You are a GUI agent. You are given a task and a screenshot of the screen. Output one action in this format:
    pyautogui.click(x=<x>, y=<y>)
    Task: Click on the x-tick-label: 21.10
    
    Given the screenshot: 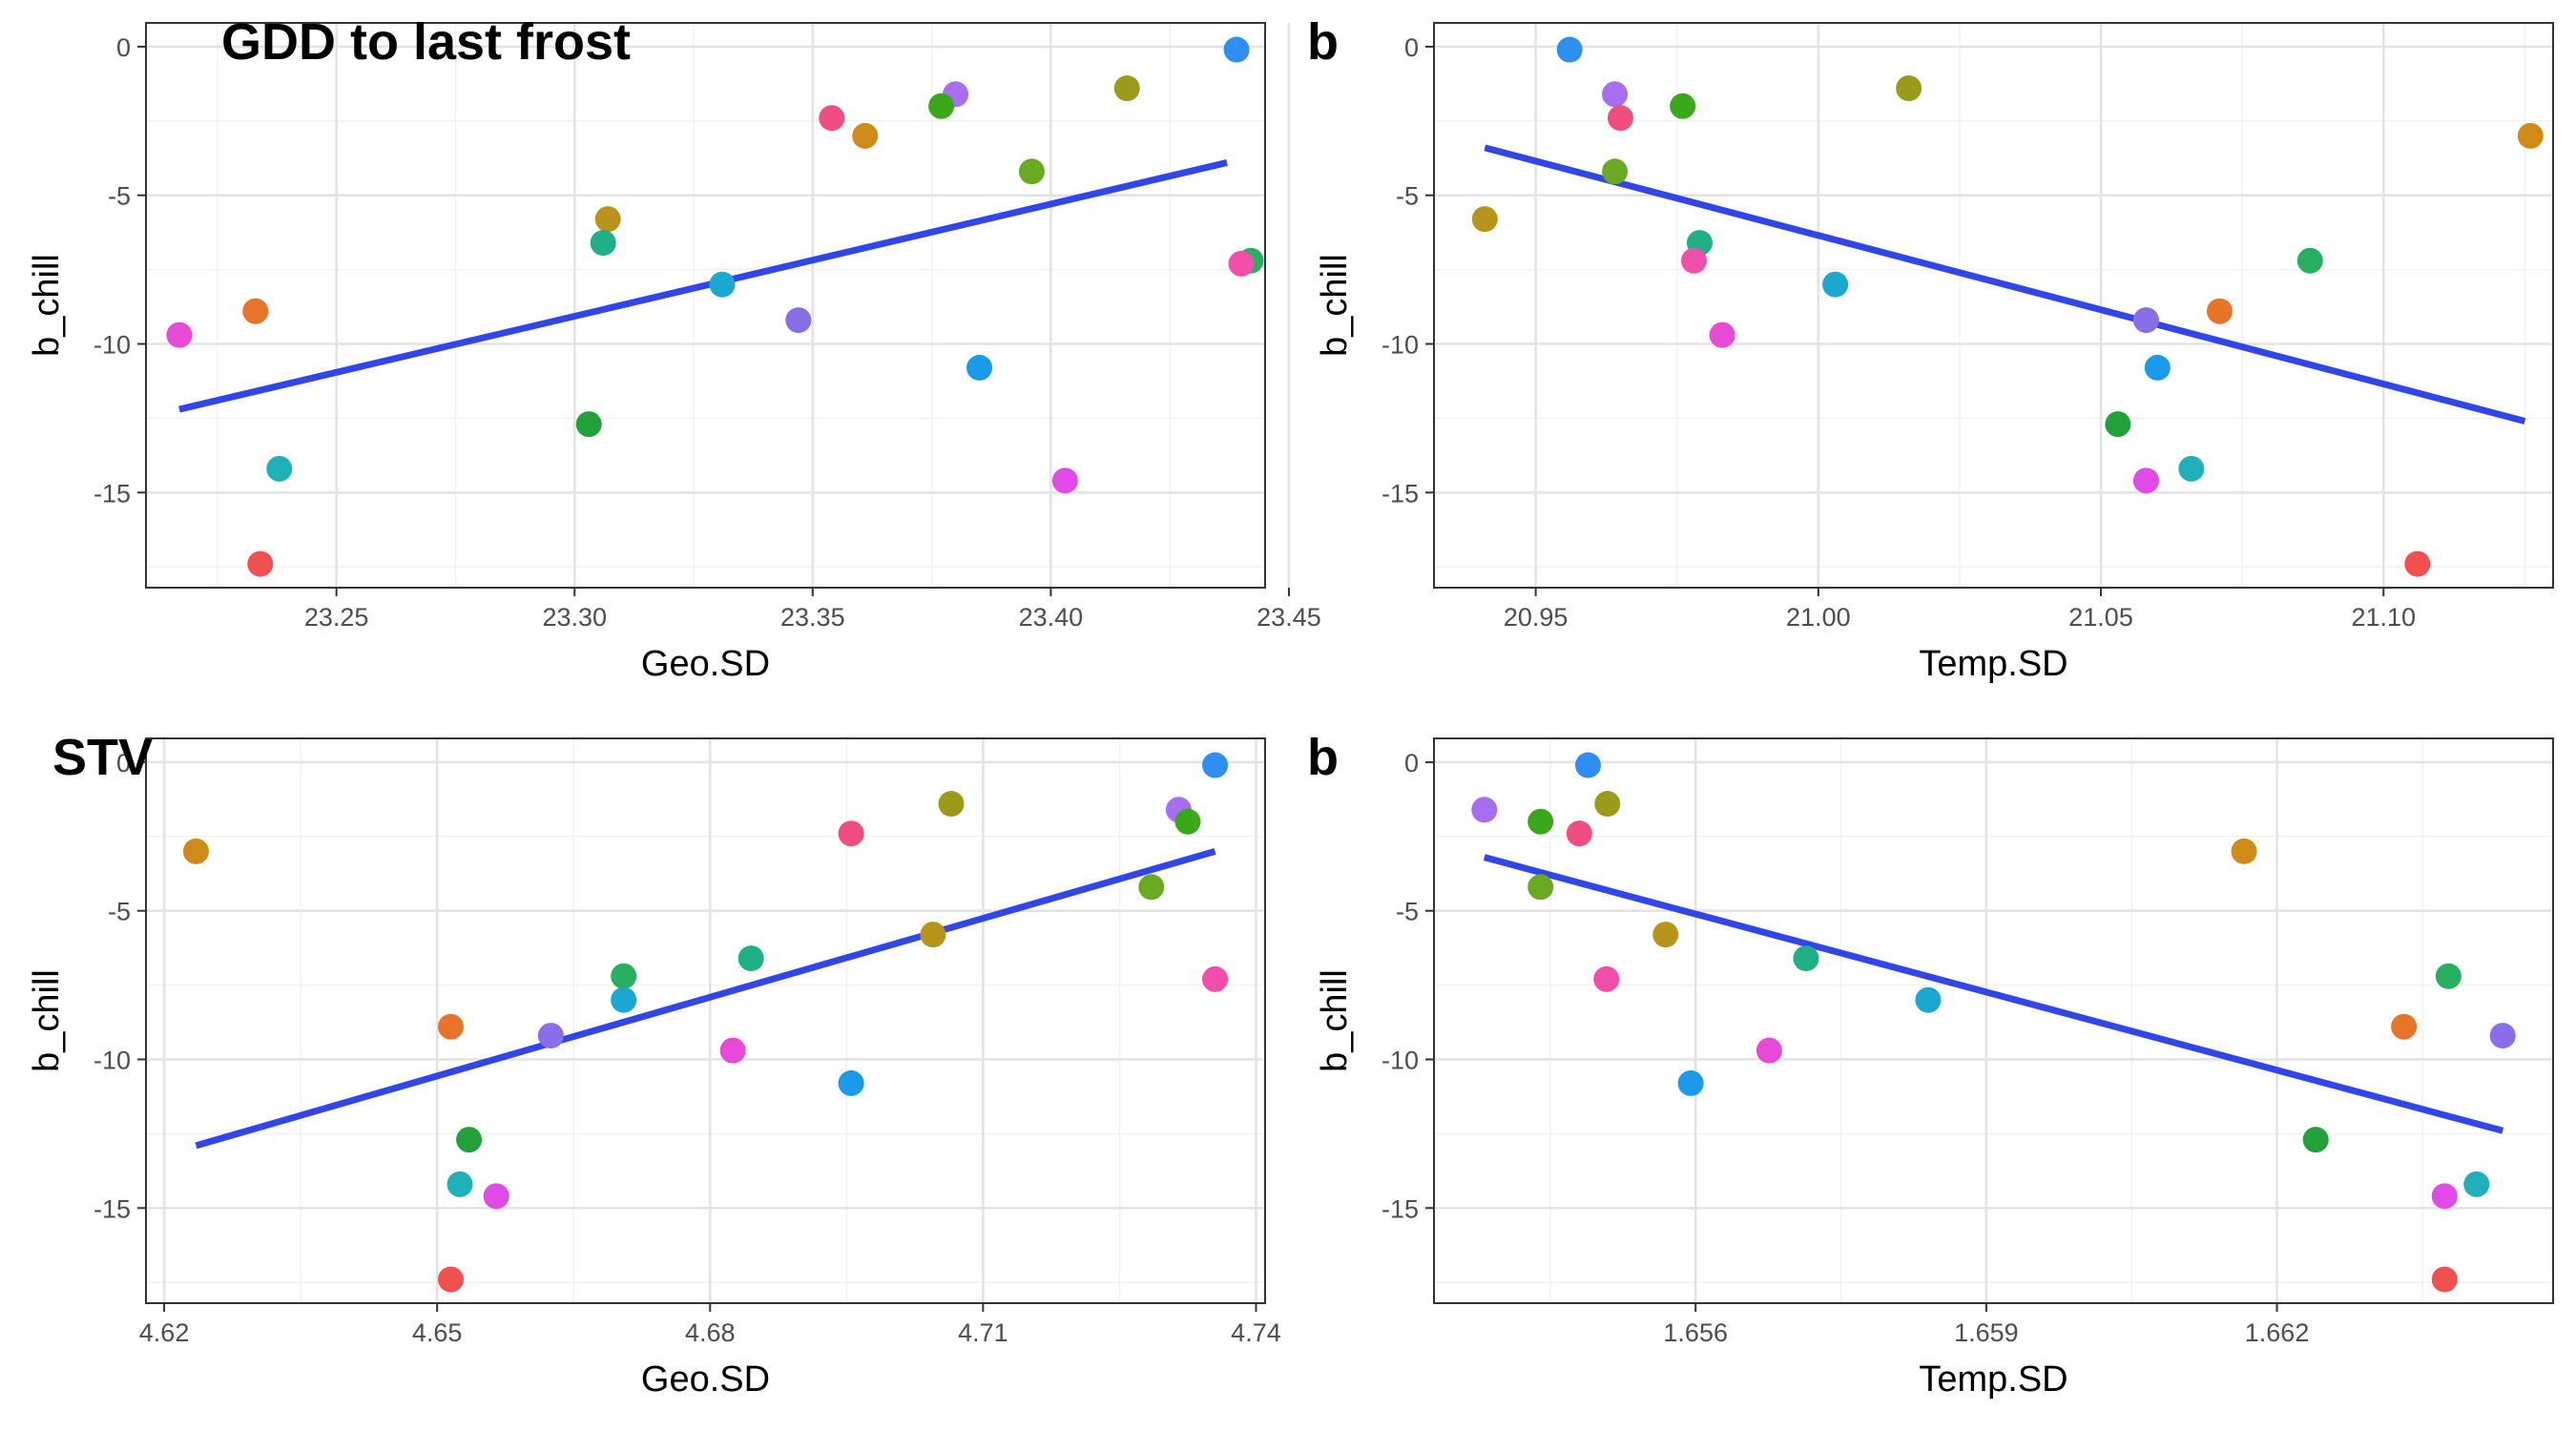 What is the action you would take?
    pyautogui.click(x=2383, y=617)
    